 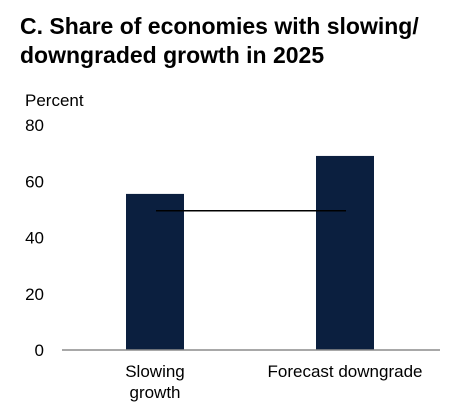 I want to click on category-labels: Slowing growth Forecast downgrade, so click(x=273, y=382).